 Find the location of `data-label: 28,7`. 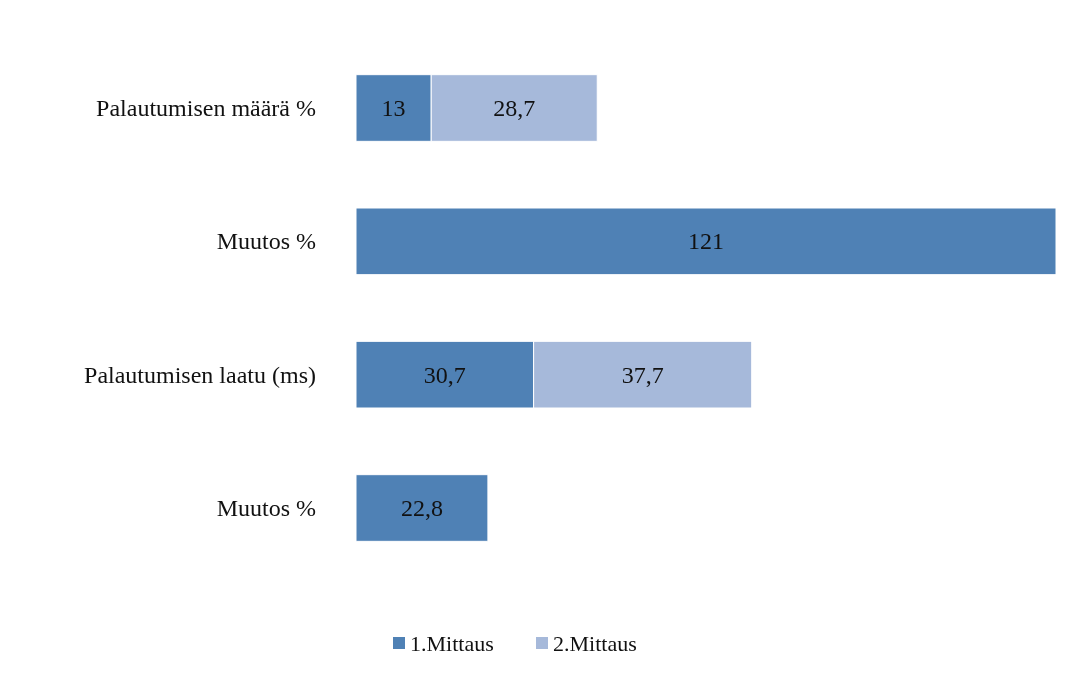

data-label: 28,7 is located at coordinates (514, 108).